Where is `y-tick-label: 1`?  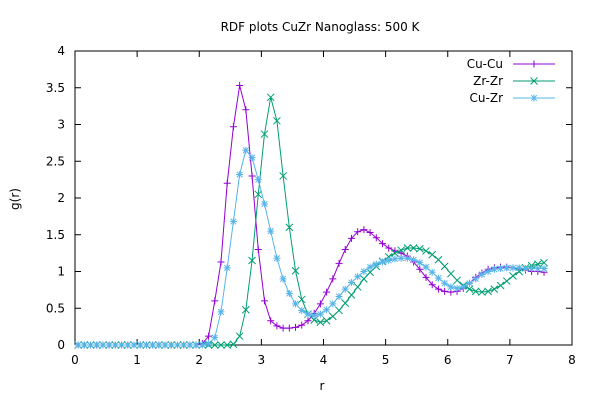 y-tick-label: 1 is located at coordinates (61, 272).